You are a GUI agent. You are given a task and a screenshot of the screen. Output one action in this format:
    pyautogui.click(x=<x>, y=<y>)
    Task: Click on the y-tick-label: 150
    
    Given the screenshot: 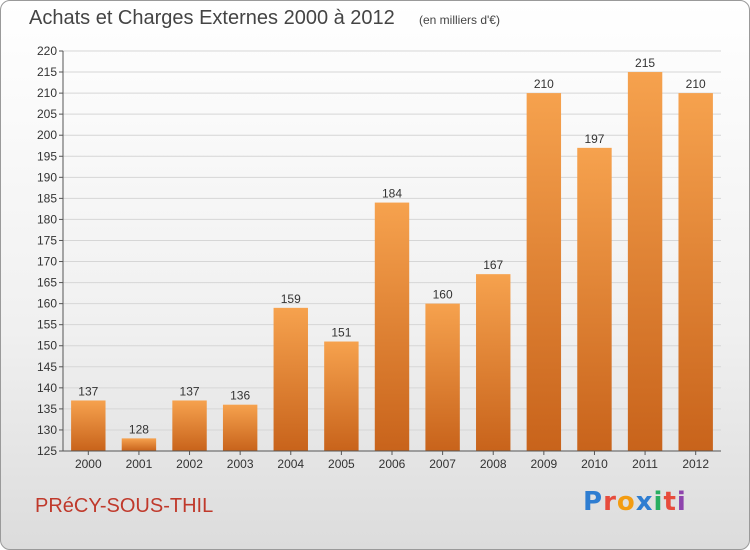 What is the action you would take?
    pyautogui.click(x=47, y=346)
    